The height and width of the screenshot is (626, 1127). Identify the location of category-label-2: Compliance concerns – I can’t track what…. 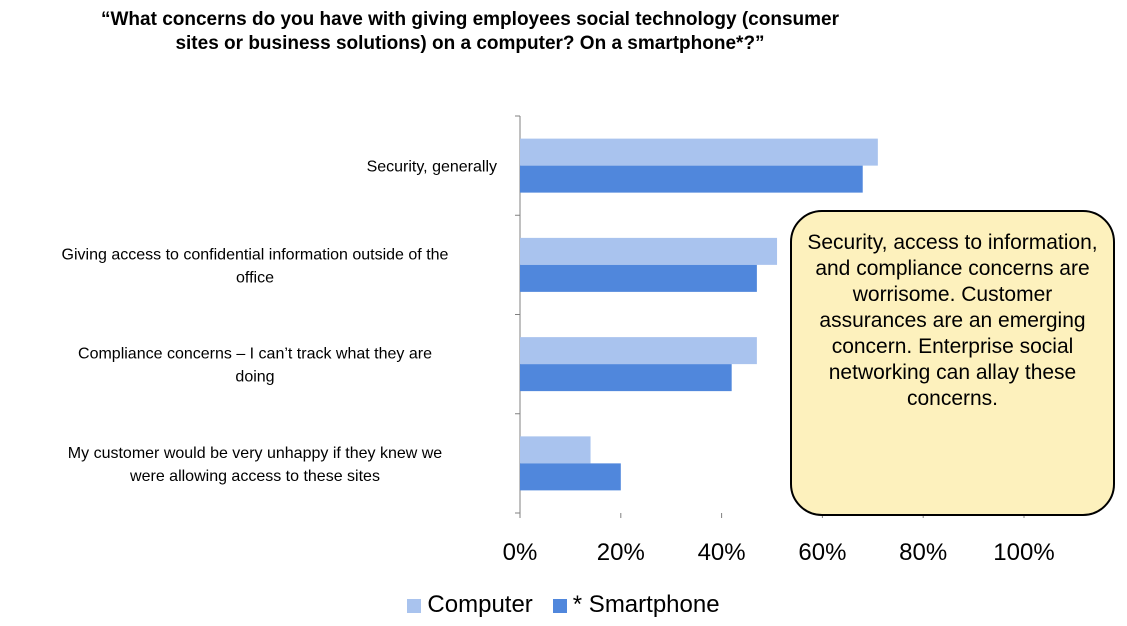
(255, 366).